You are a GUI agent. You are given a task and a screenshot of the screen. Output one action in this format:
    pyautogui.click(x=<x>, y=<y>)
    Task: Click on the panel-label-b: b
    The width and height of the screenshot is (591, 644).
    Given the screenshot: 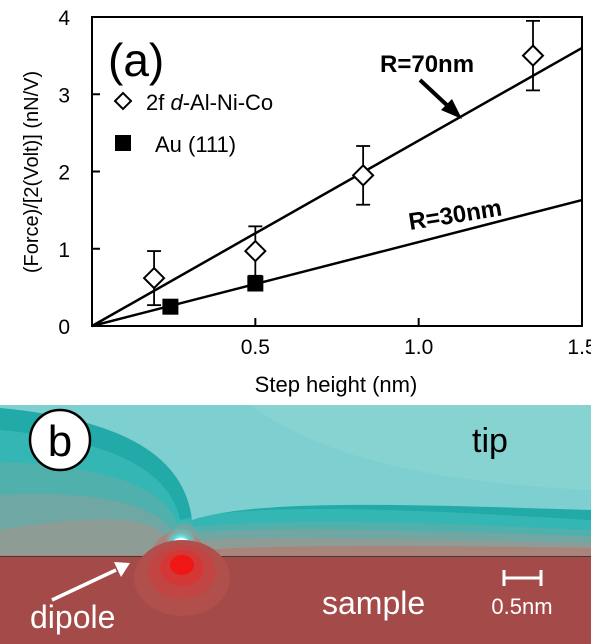 What is the action you would take?
    pyautogui.click(x=60, y=441)
    